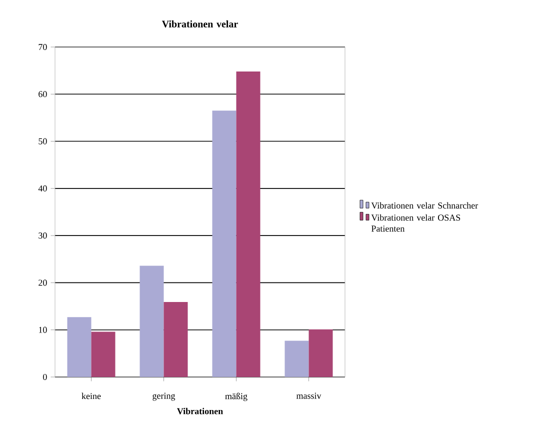 Image resolution: width=547 pixels, height=442 pixels. I want to click on y-tick-label: 20, so click(42, 283).